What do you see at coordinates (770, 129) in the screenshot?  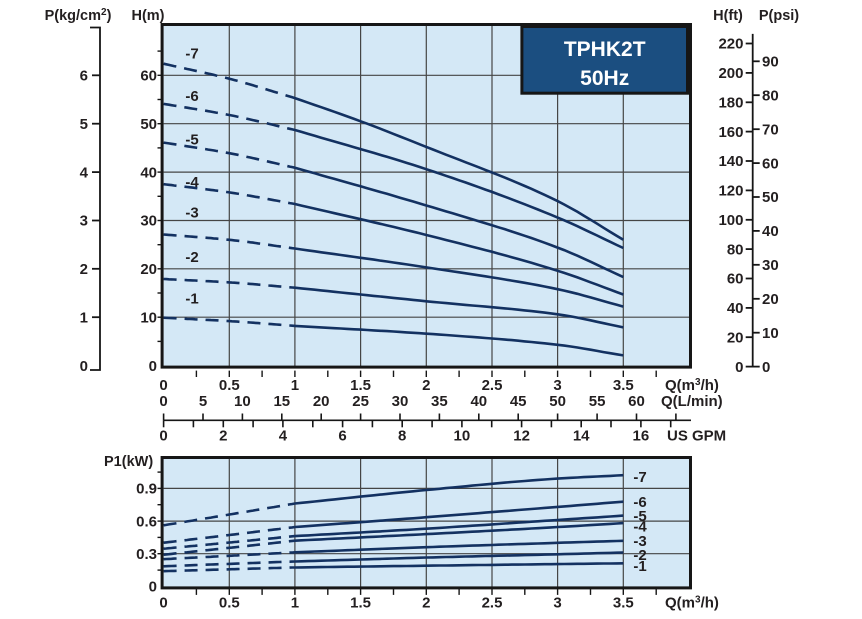 I see `svg-text: 70` at bounding box center [770, 129].